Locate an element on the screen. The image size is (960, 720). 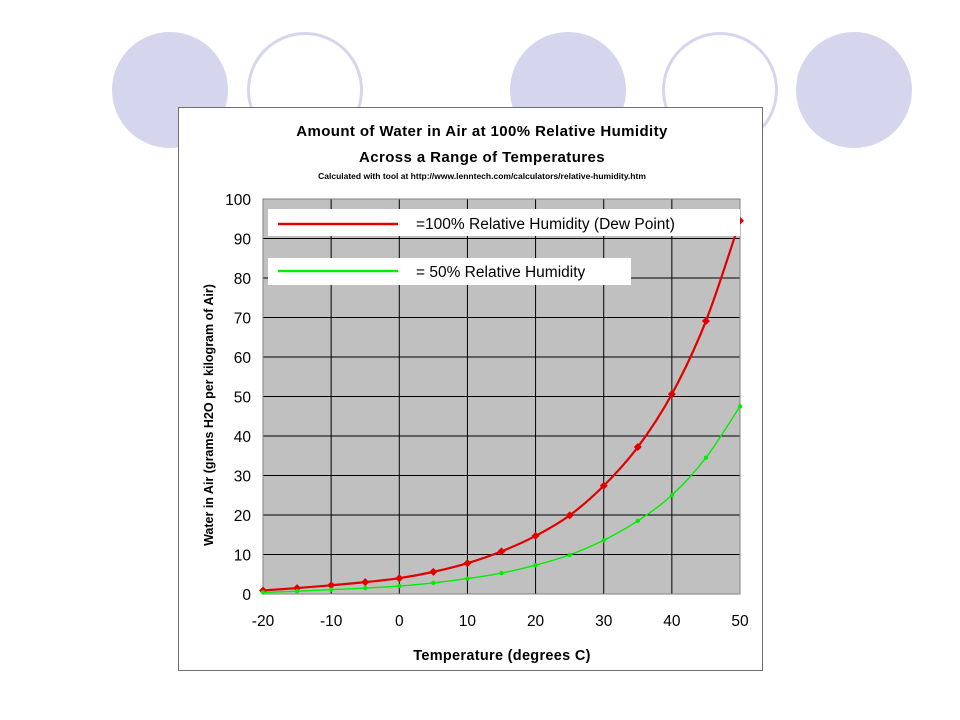
y-tick-label: 60 is located at coordinates (243, 358).